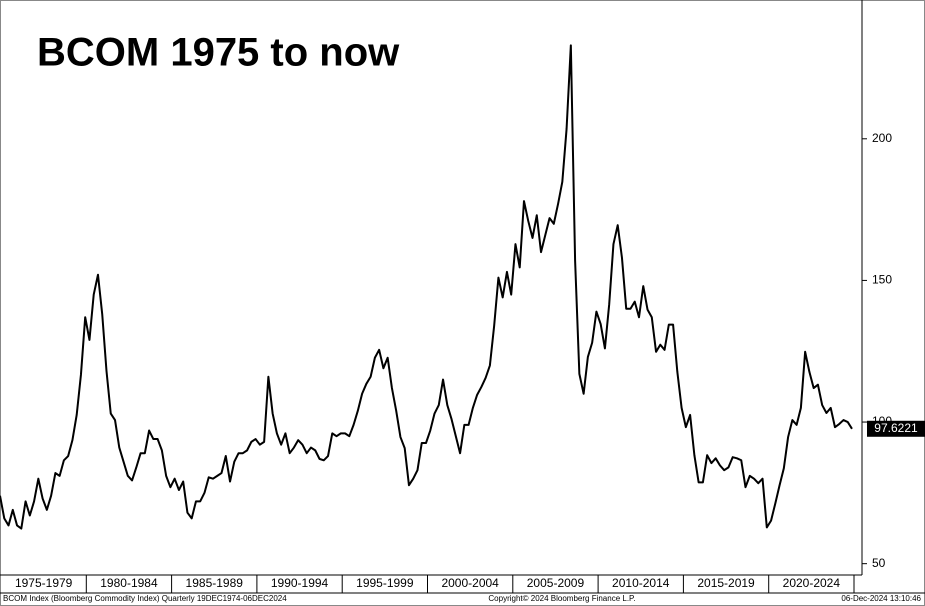 The height and width of the screenshot is (606, 925). Describe the element at coordinates (879, 563) in the screenshot. I see `y-tick-label: 50` at that location.